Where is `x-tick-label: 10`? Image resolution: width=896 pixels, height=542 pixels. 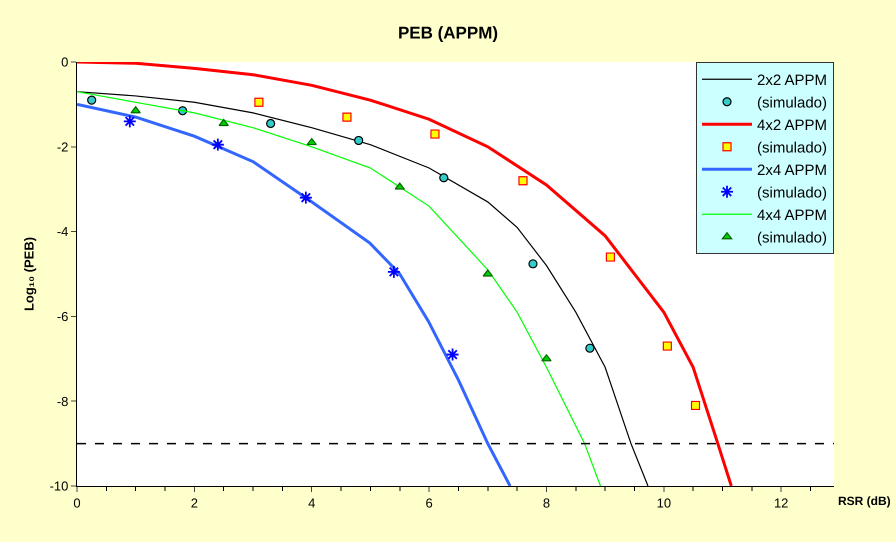
x-tick-label: 10 is located at coordinates (664, 503).